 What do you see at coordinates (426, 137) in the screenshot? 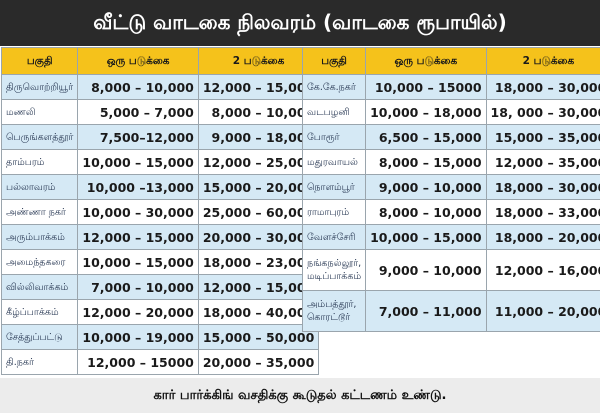
I see `one-bedroom-rent: 6,500 – 15,000` at bounding box center [426, 137].